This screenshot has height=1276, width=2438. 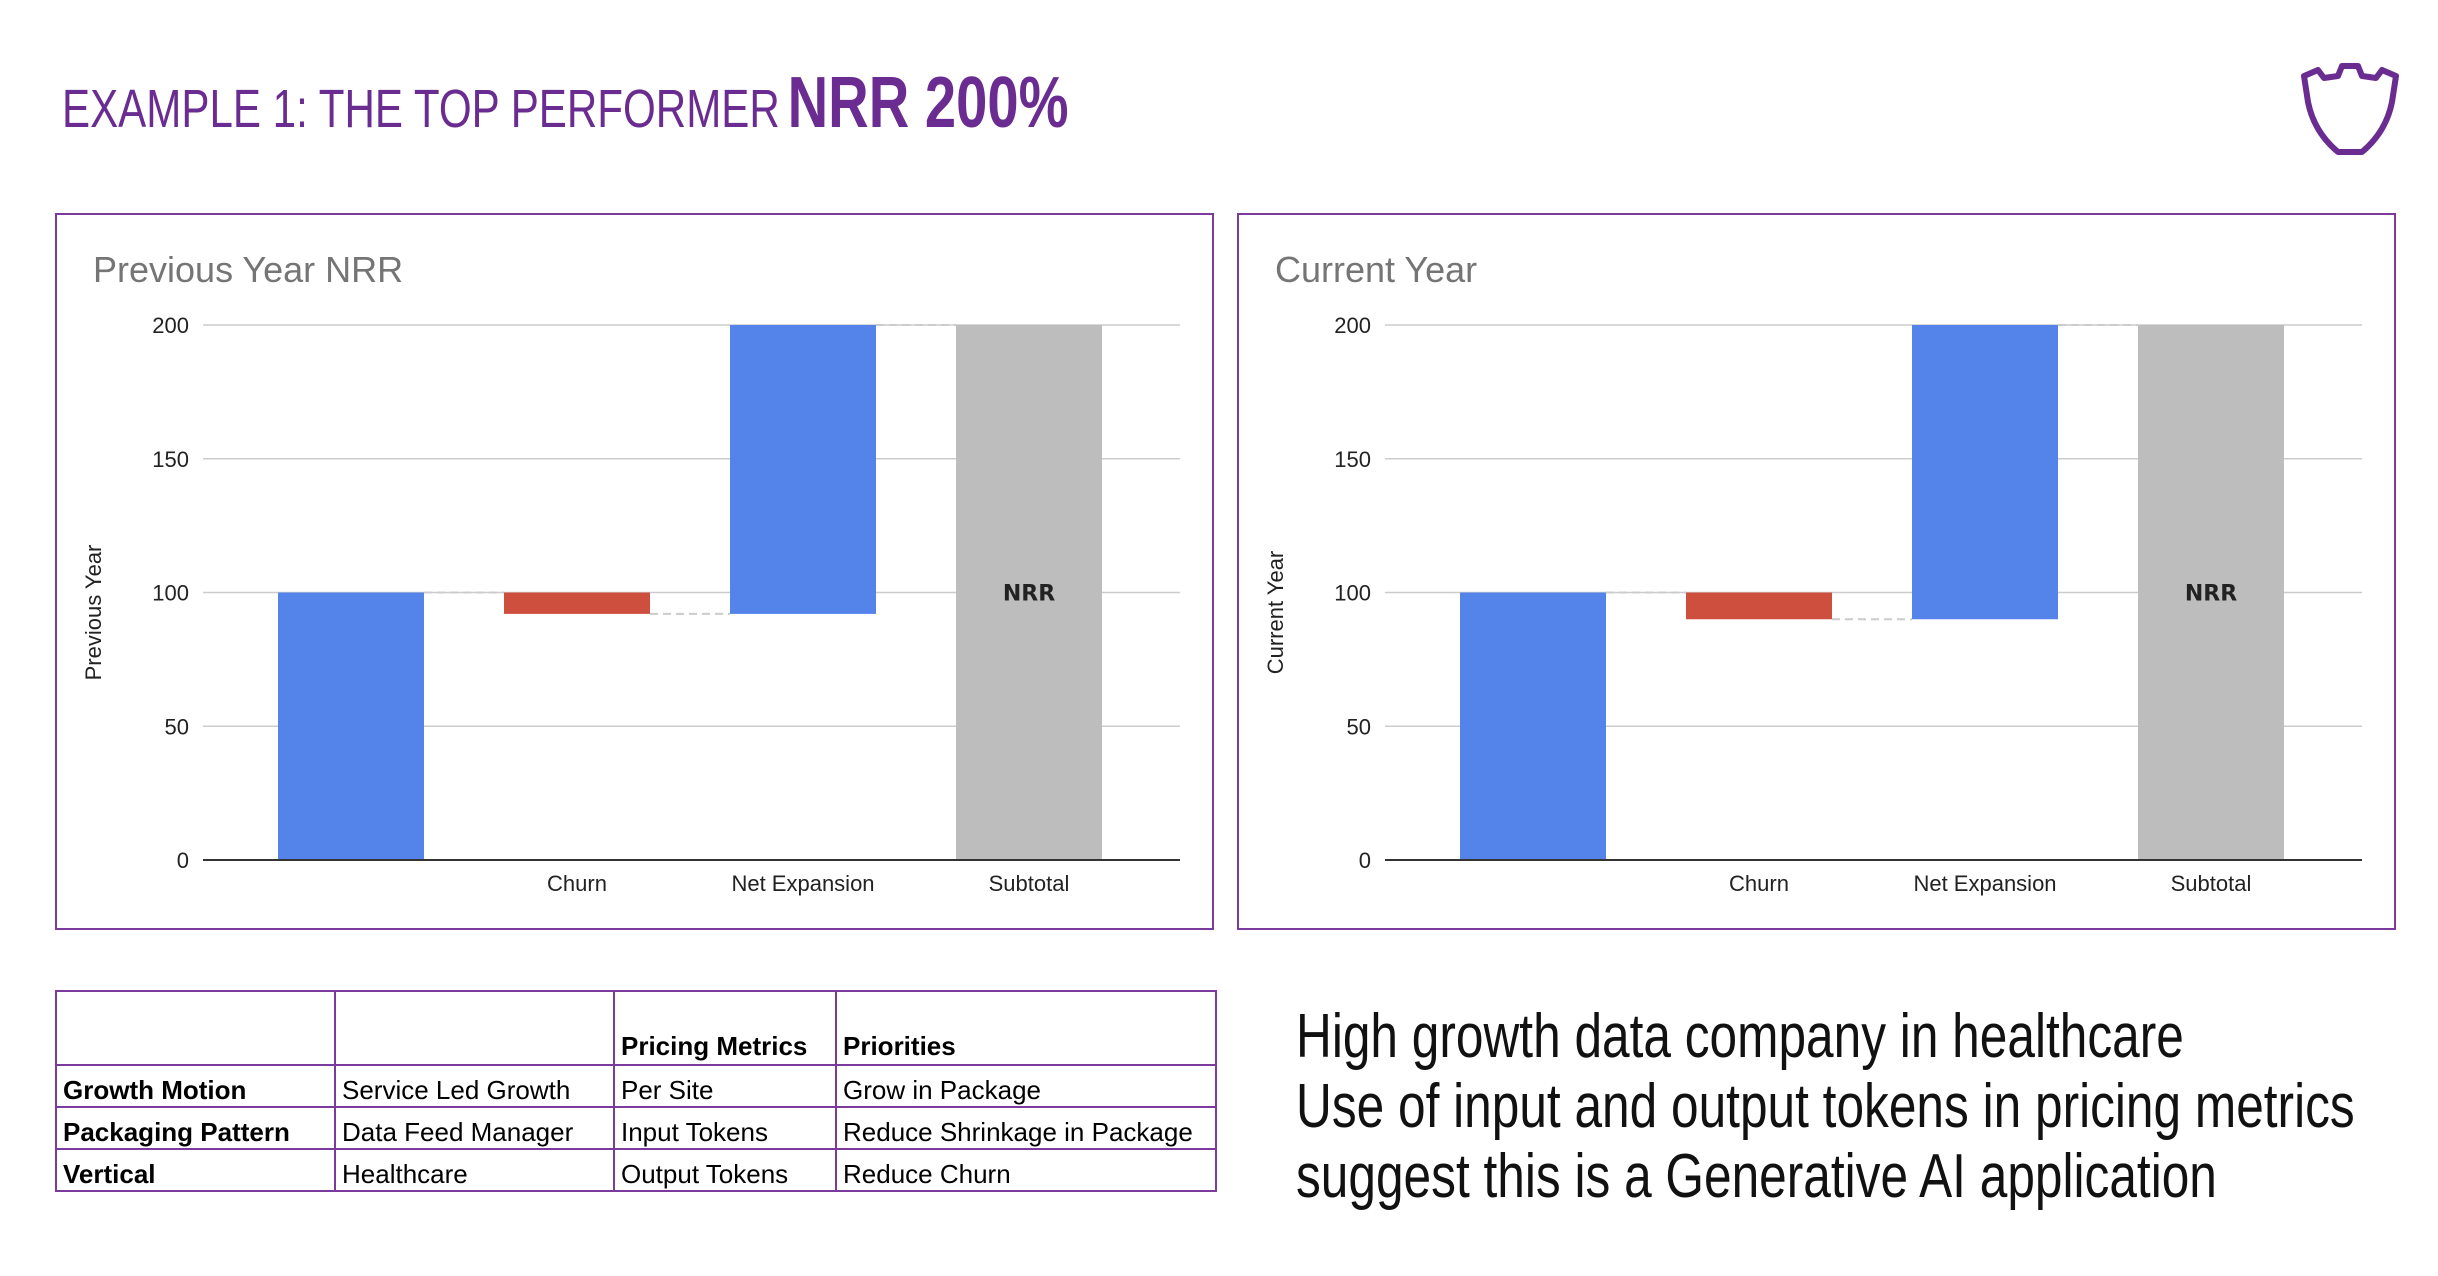 What do you see at coordinates (421, 109) in the screenshot?
I see `slide-title-lead: EXAMPLE 1: THE TOP PERFORMER` at bounding box center [421, 109].